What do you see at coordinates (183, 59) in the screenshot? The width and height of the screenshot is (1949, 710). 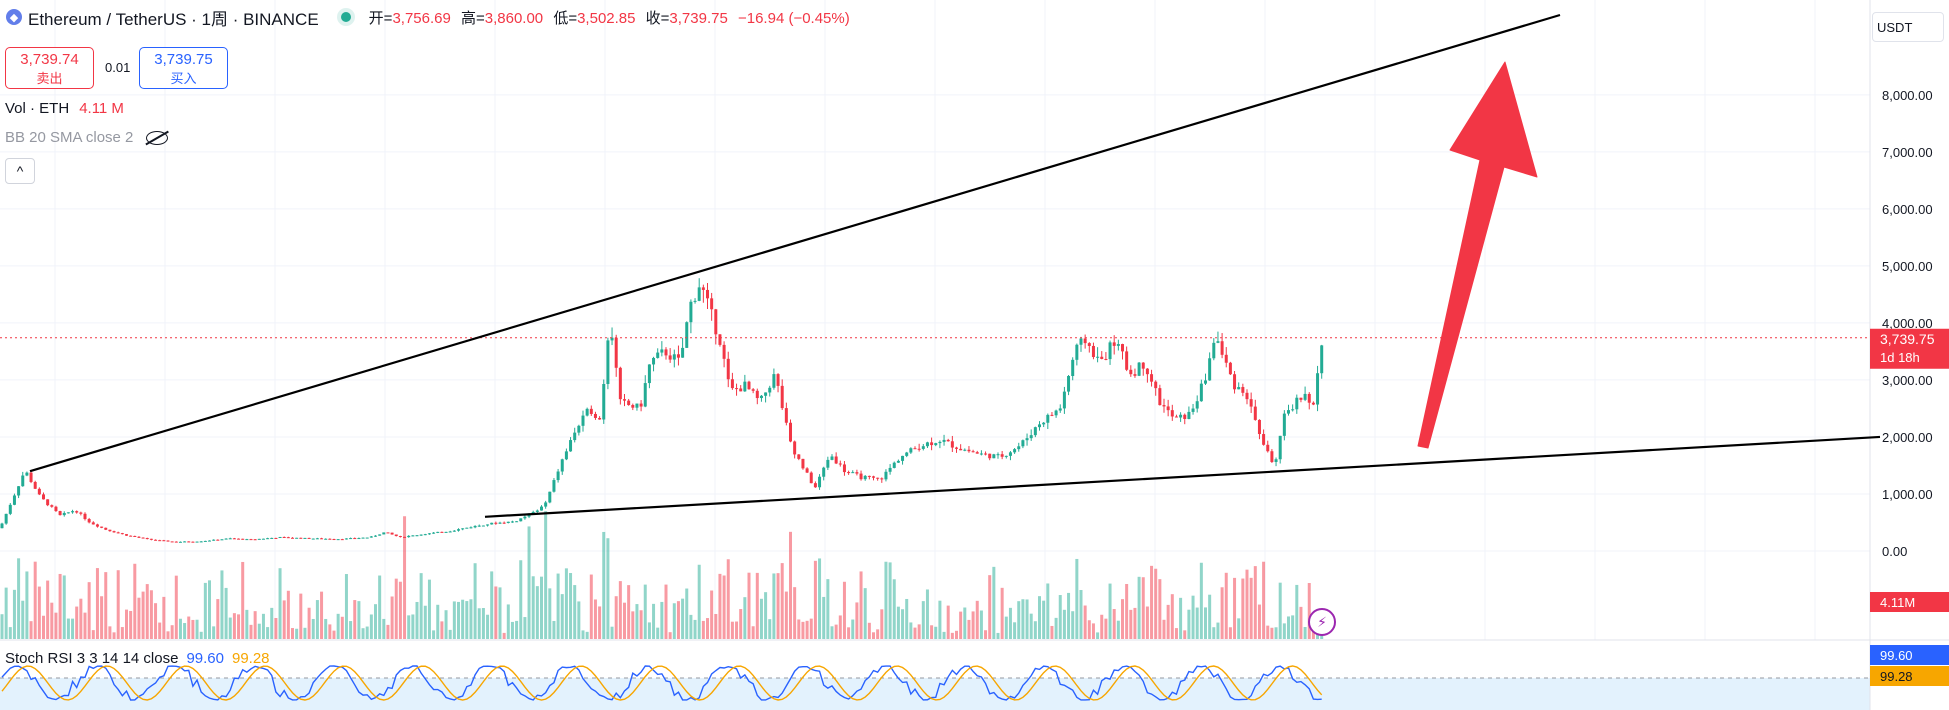 I see `buy-price: 3,739.75` at bounding box center [183, 59].